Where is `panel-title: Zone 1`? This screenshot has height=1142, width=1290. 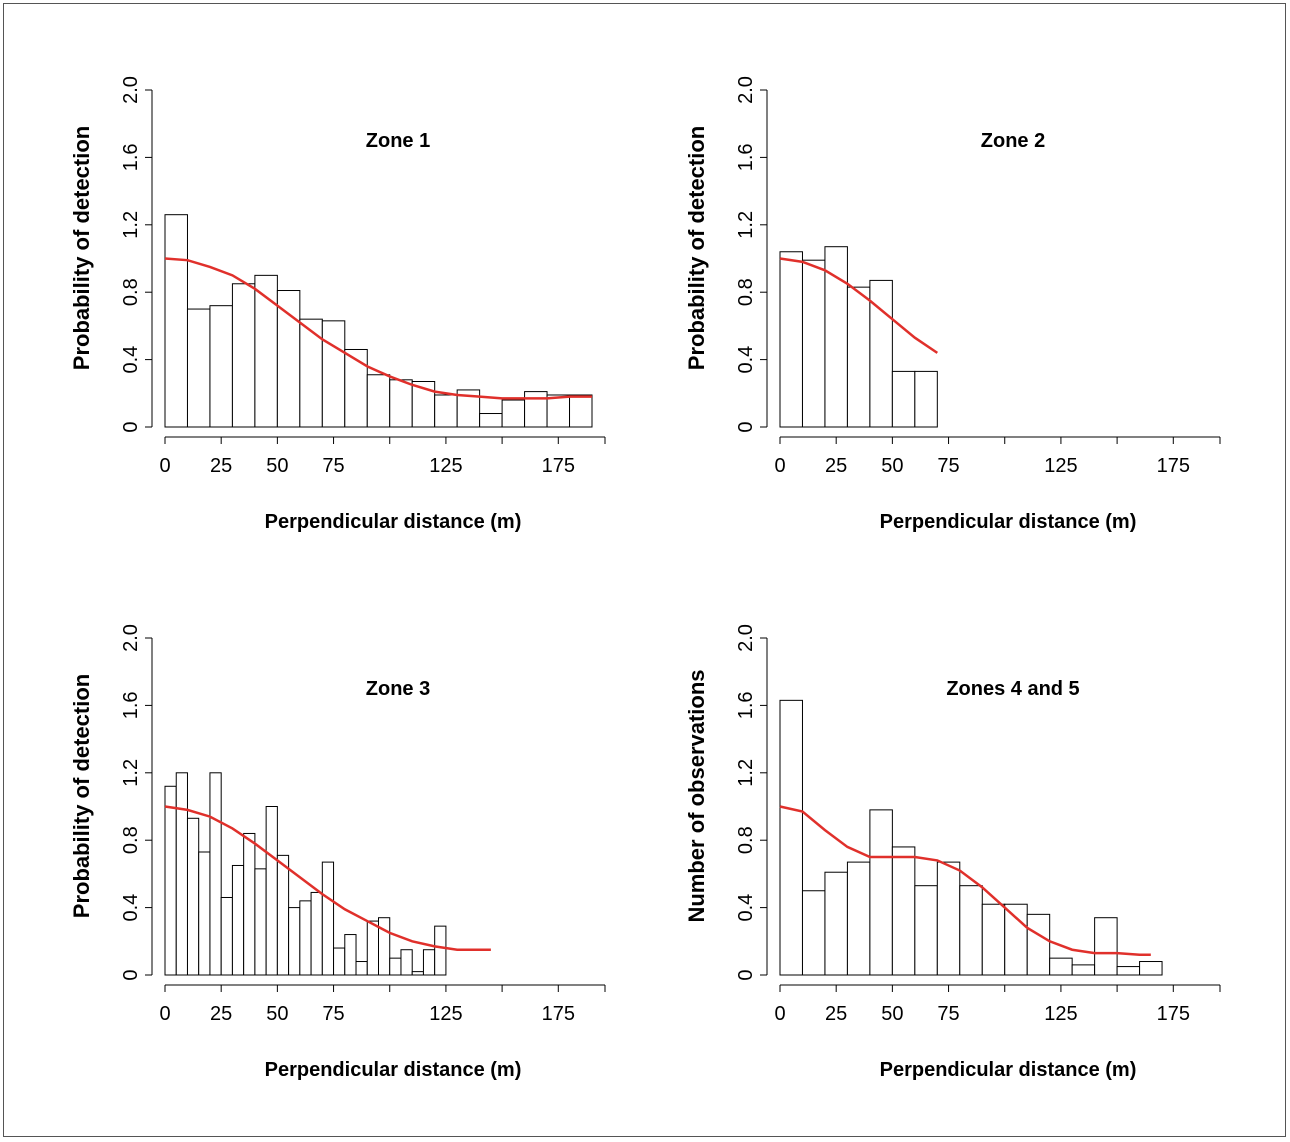
panel-title: Zone 1 is located at coordinates (398, 141).